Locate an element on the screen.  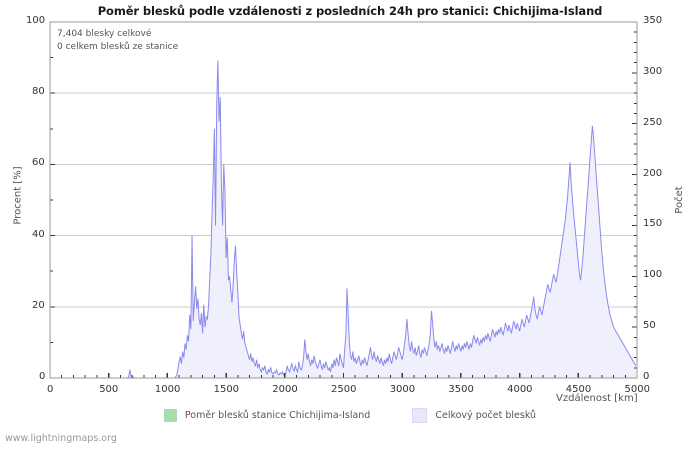
axis-tick-label: 4000 is located at coordinates (520, 389).